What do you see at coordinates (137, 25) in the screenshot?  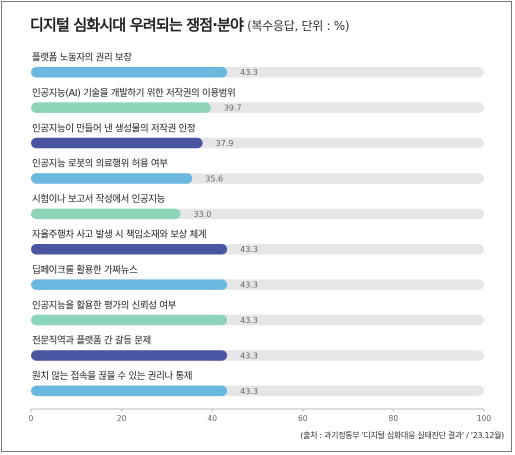 I see `chart-title: 디지털 심화시대 우려되는 쟁점·분야` at bounding box center [137, 25].